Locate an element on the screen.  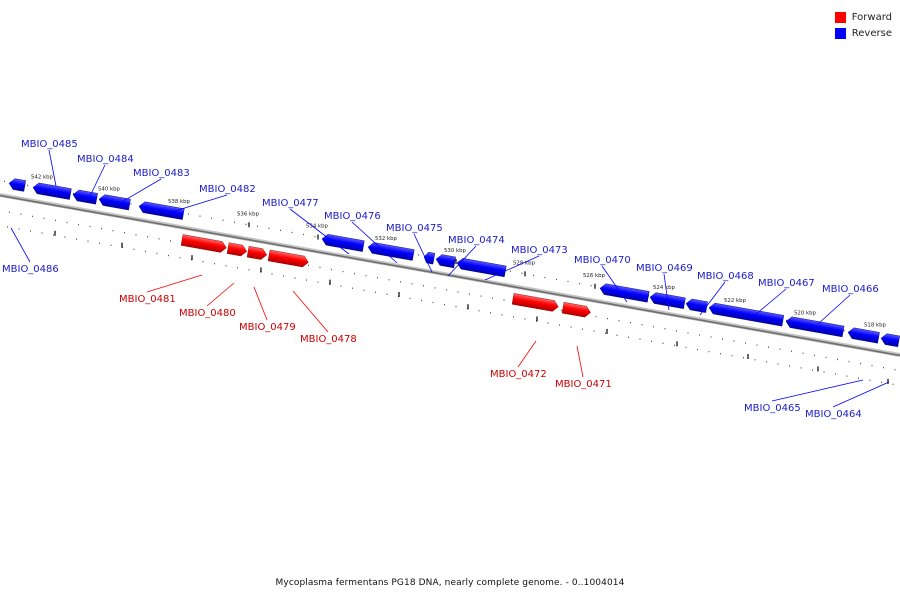
gene-label: MBIO_0478 is located at coordinates (328, 339).